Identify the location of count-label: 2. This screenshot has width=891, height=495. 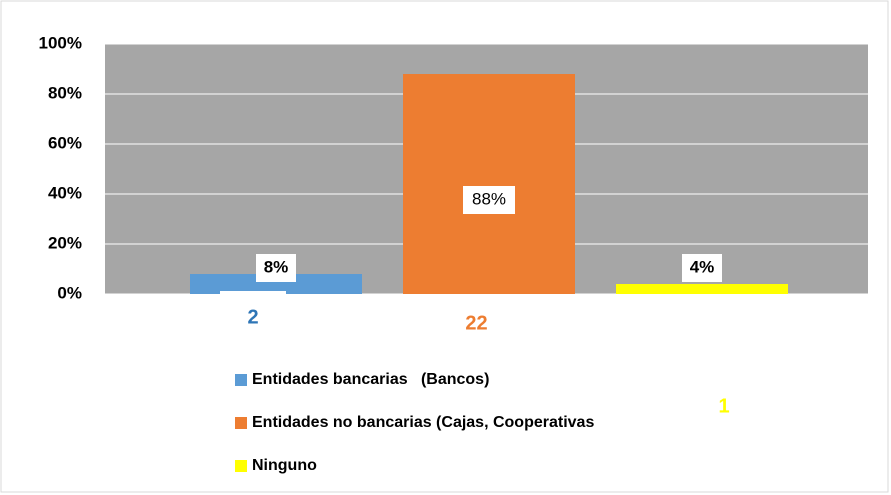
(252, 317).